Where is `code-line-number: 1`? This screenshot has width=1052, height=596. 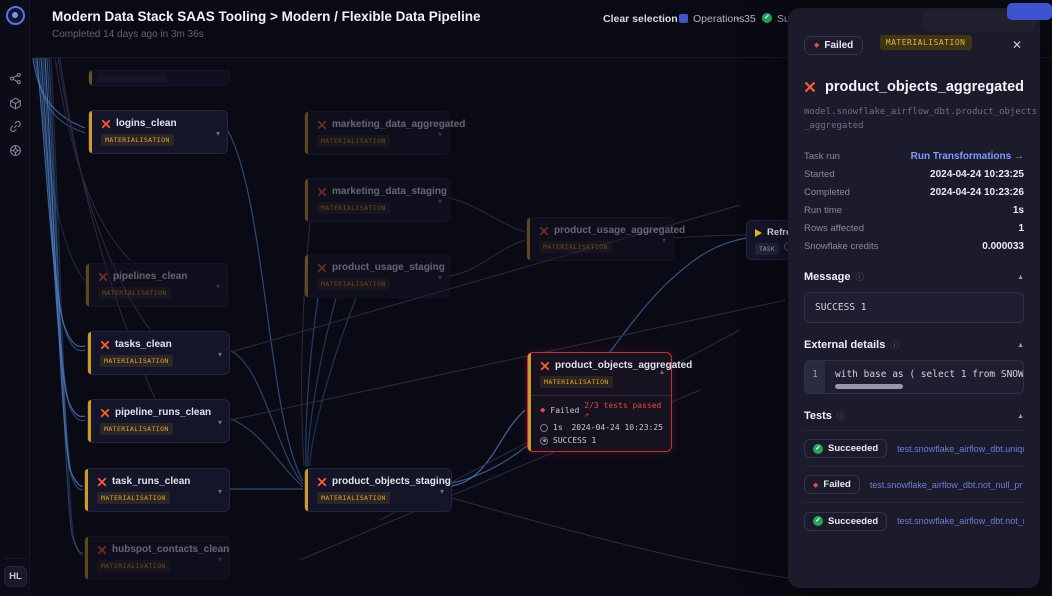
code-line-number: 1 is located at coordinates (815, 377).